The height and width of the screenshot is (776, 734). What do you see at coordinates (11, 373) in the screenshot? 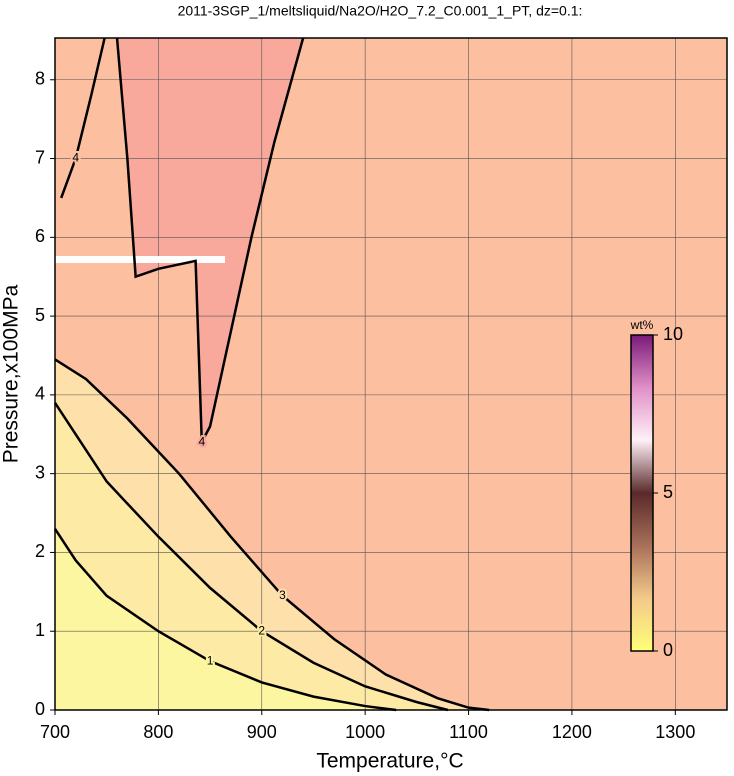
I see `y-axis-label: Pressure,x100MPa` at bounding box center [11, 373].